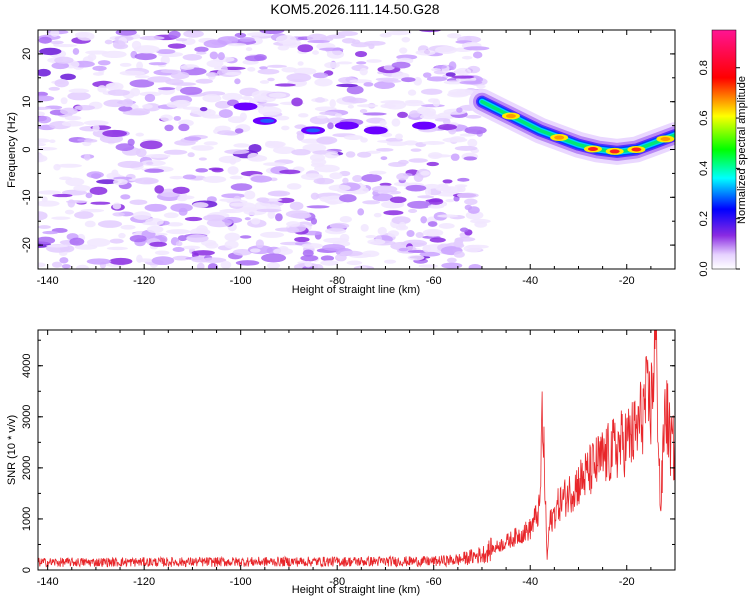 This screenshot has width=750, height=600. Describe the element at coordinates (27, 245) in the screenshot. I see `spectrogram-y-tick-label: -20` at that location.